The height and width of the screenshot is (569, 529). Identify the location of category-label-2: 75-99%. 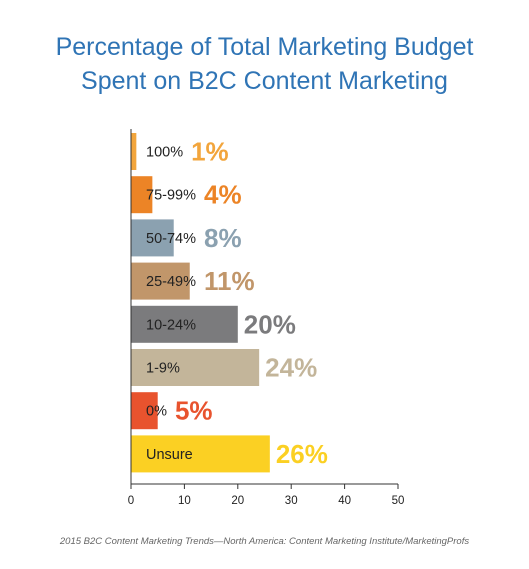
(171, 196).